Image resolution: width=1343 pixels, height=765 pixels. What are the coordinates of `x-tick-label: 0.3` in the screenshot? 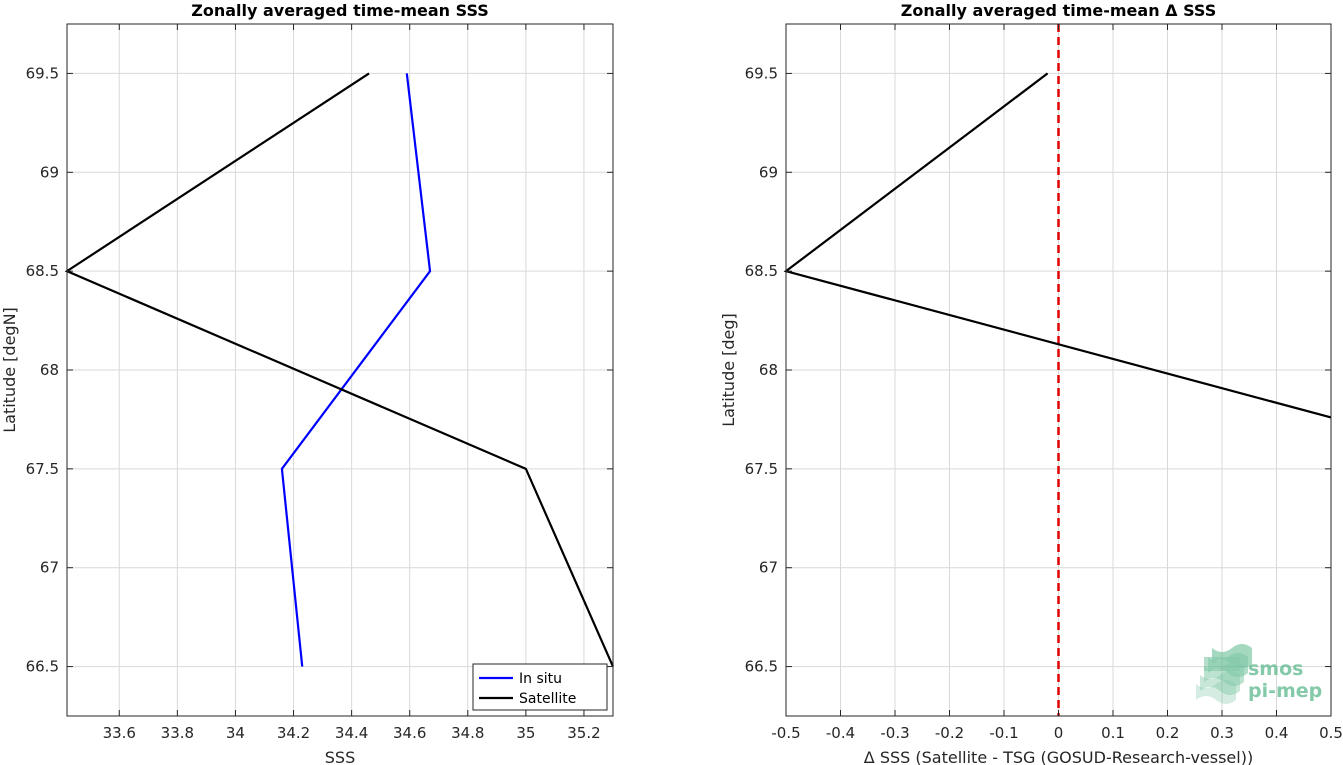 It's located at (1222, 733).